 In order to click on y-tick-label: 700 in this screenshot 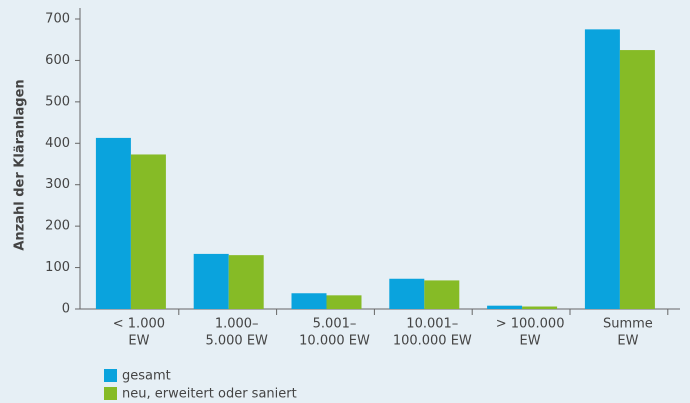, I will do `click(57, 19)`.